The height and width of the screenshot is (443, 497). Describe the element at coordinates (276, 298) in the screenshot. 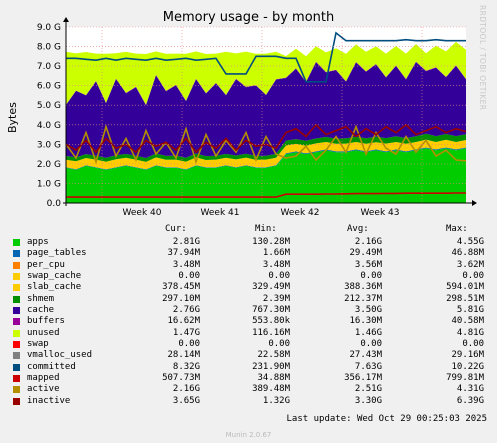

I see `legend-min-value: 2.39M` at that location.